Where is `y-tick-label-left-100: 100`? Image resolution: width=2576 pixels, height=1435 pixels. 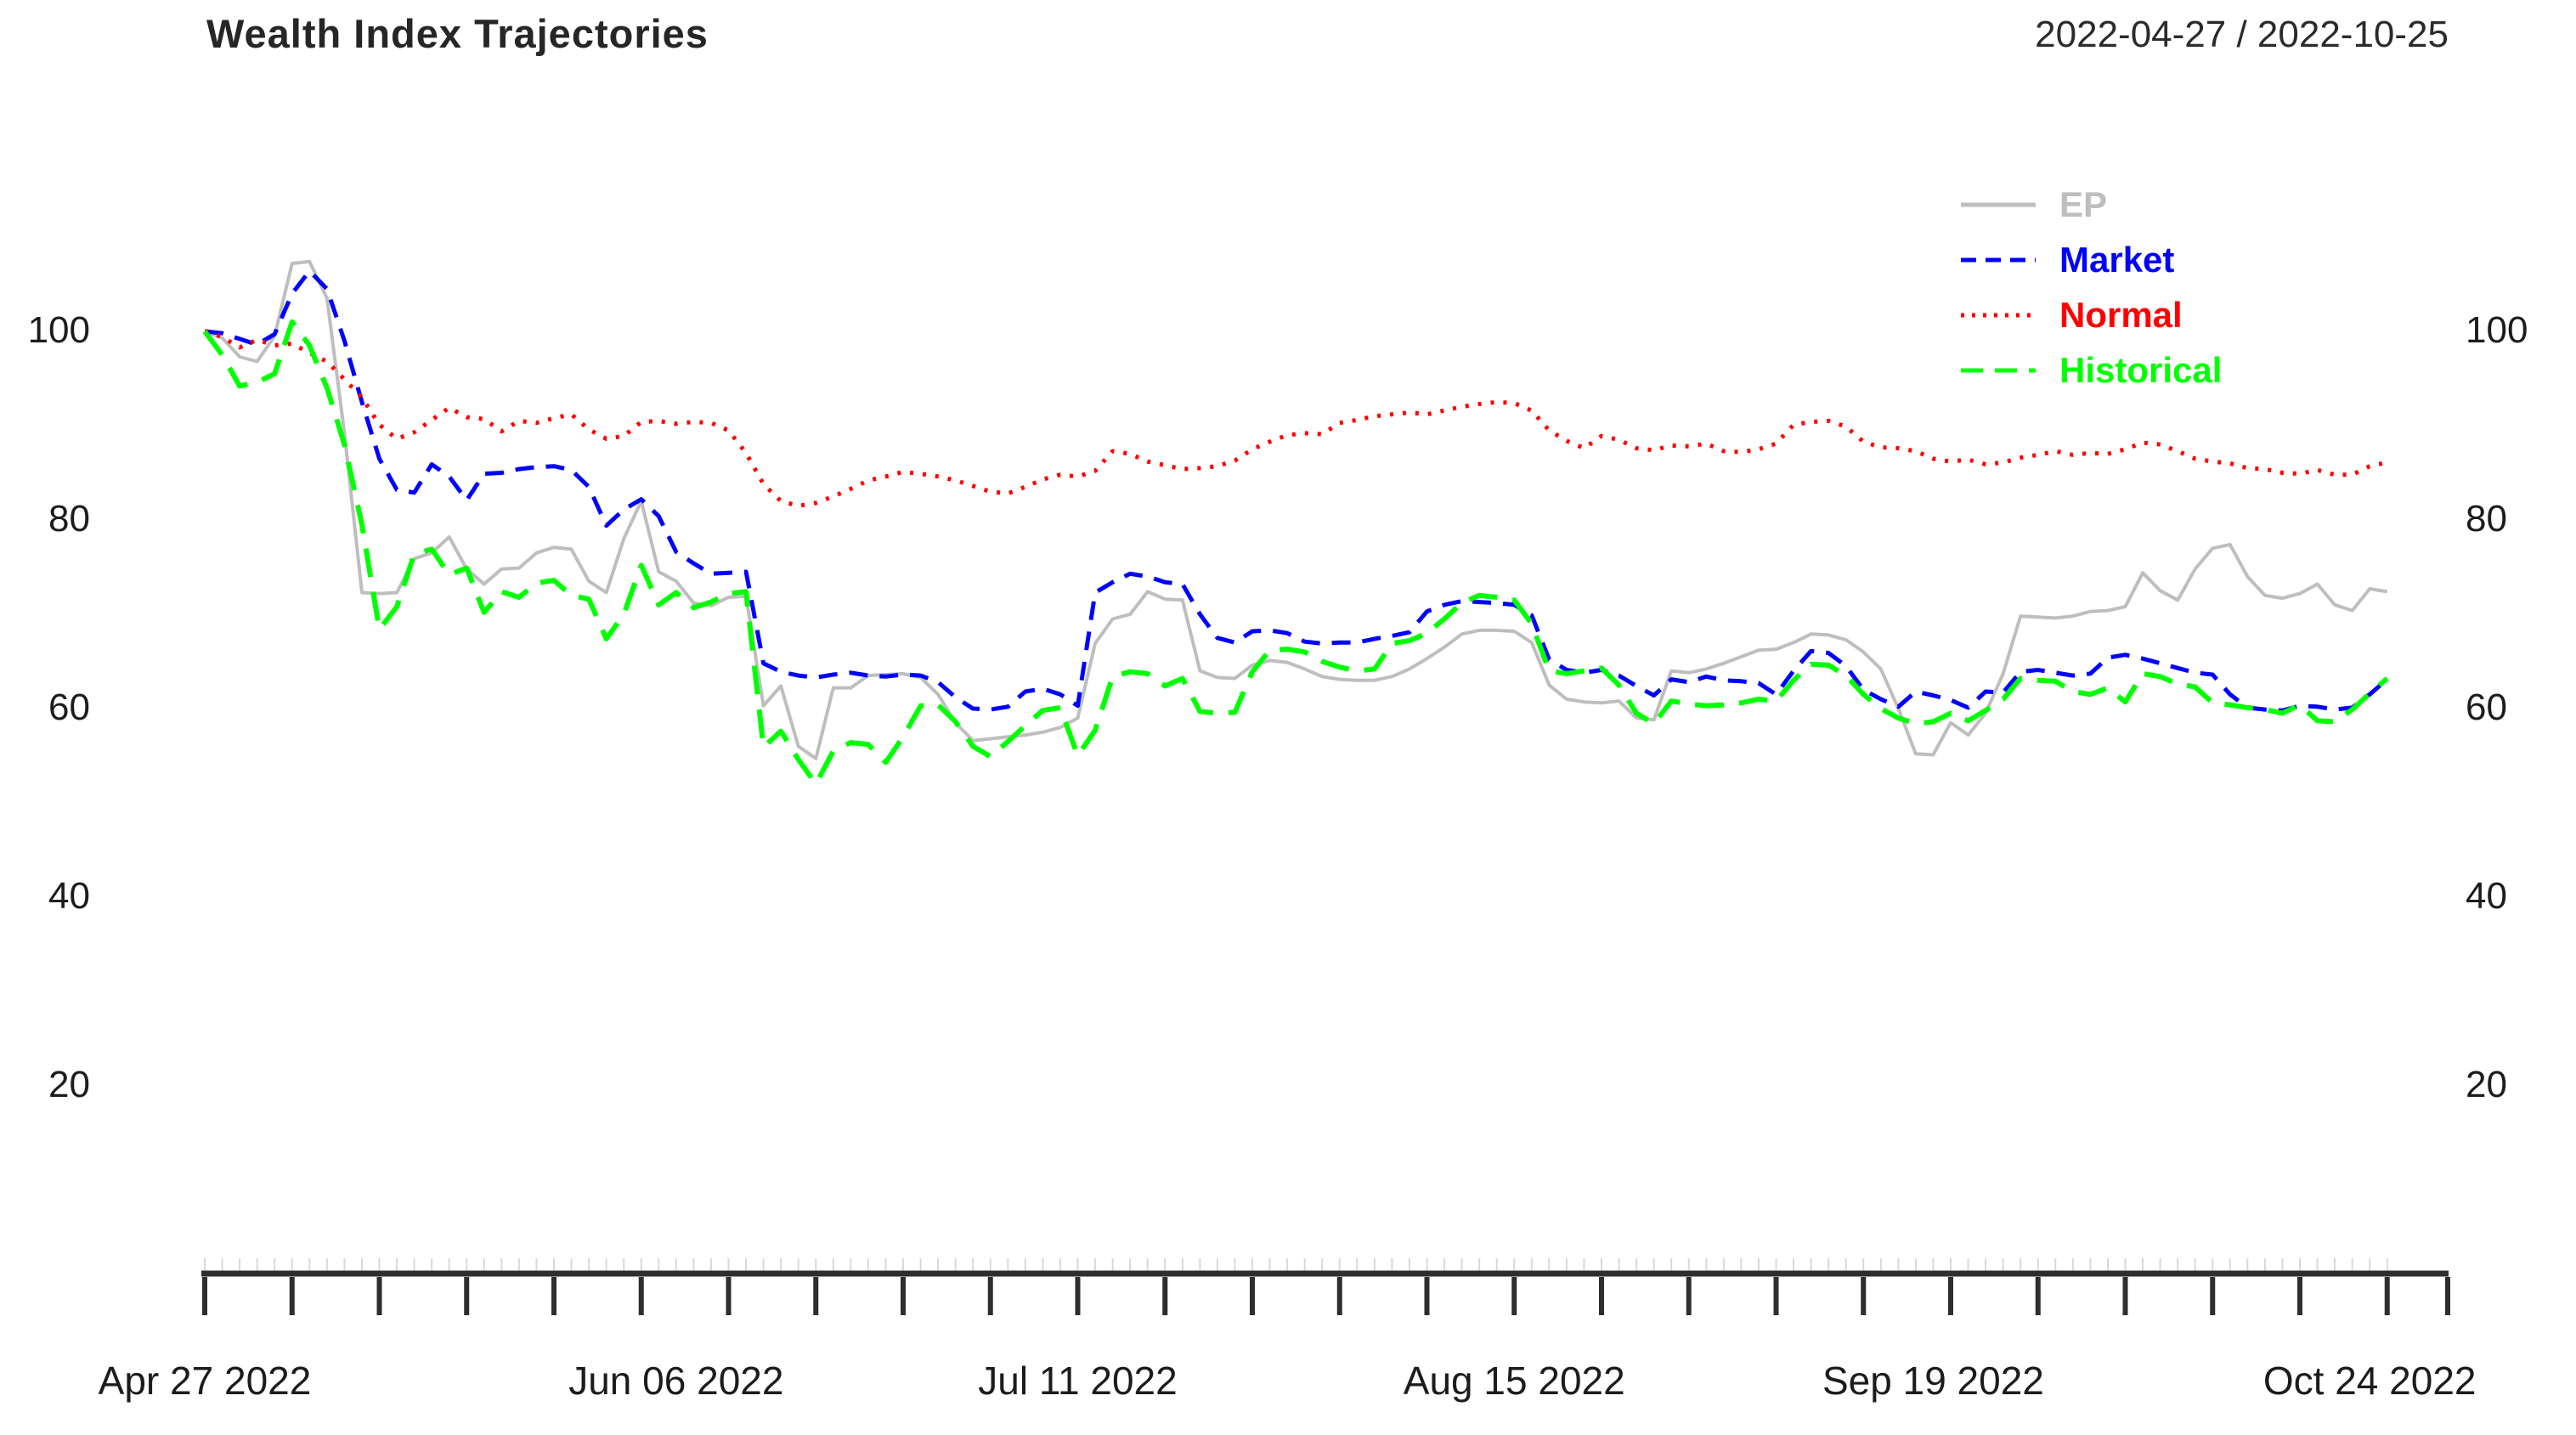
y-tick-label-left-100: 100 is located at coordinates (58, 330).